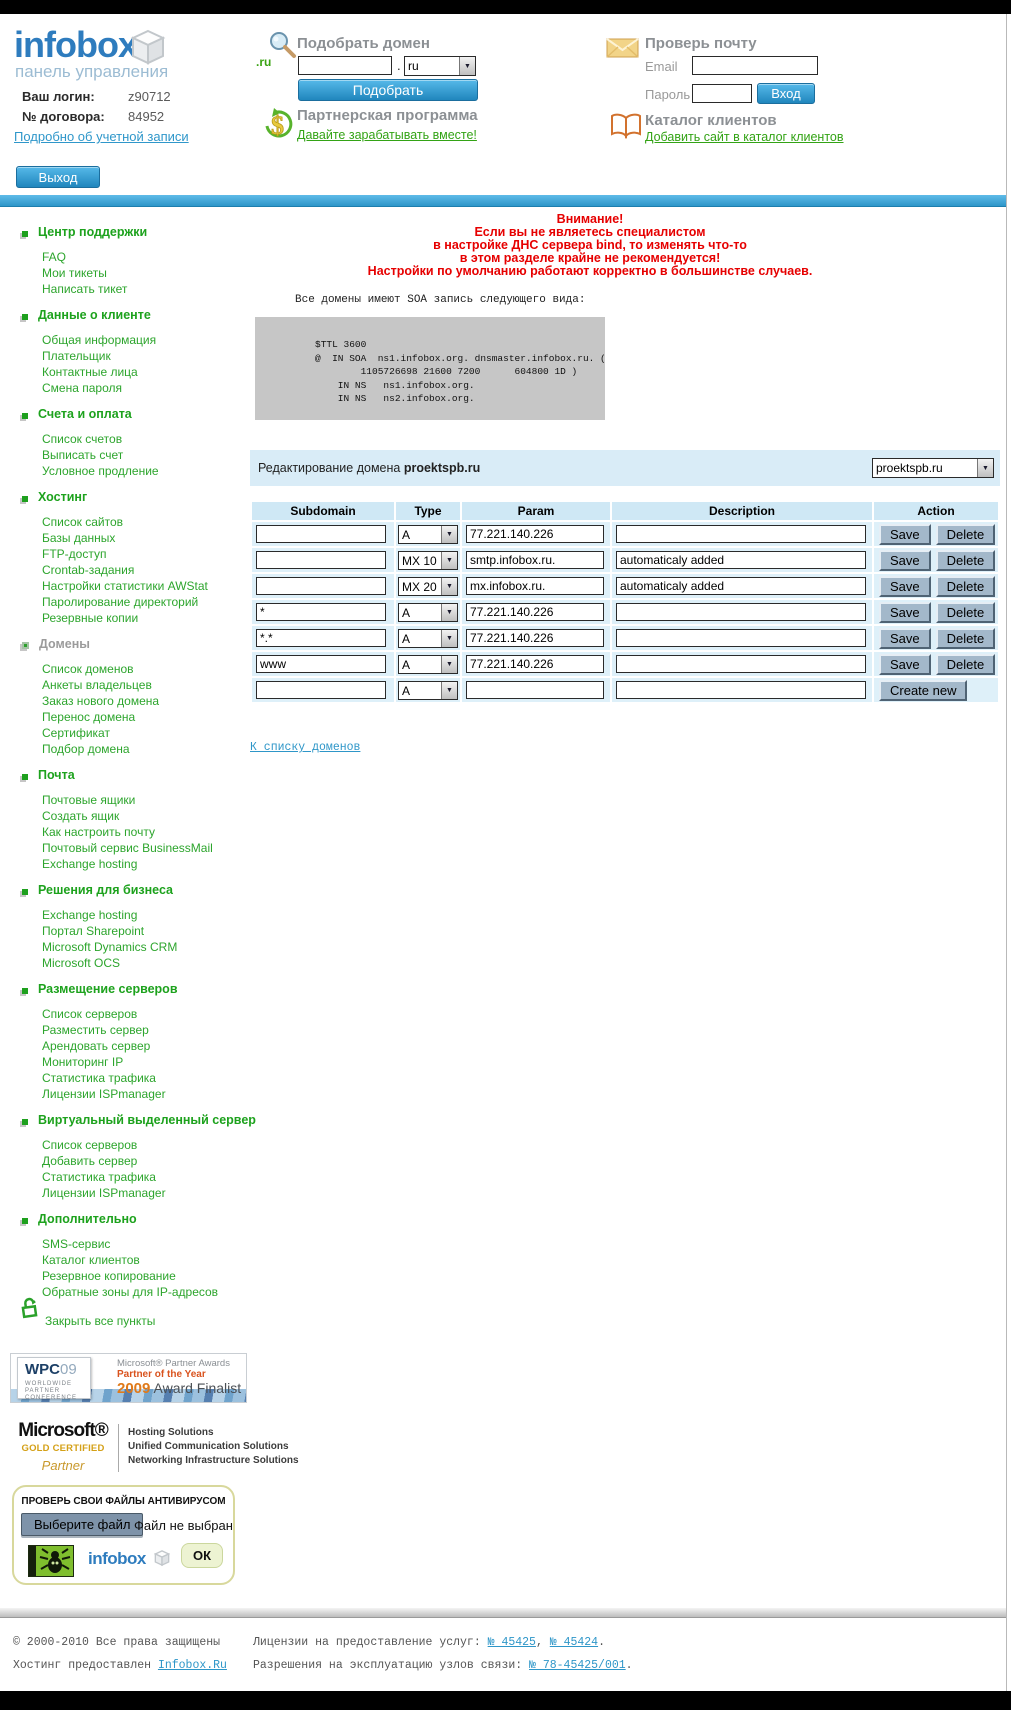  What do you see at coordinates (130, 496) in the screenshot?
I see `sidebar-section-header: Хостинг` at bounding box center [130, 496].